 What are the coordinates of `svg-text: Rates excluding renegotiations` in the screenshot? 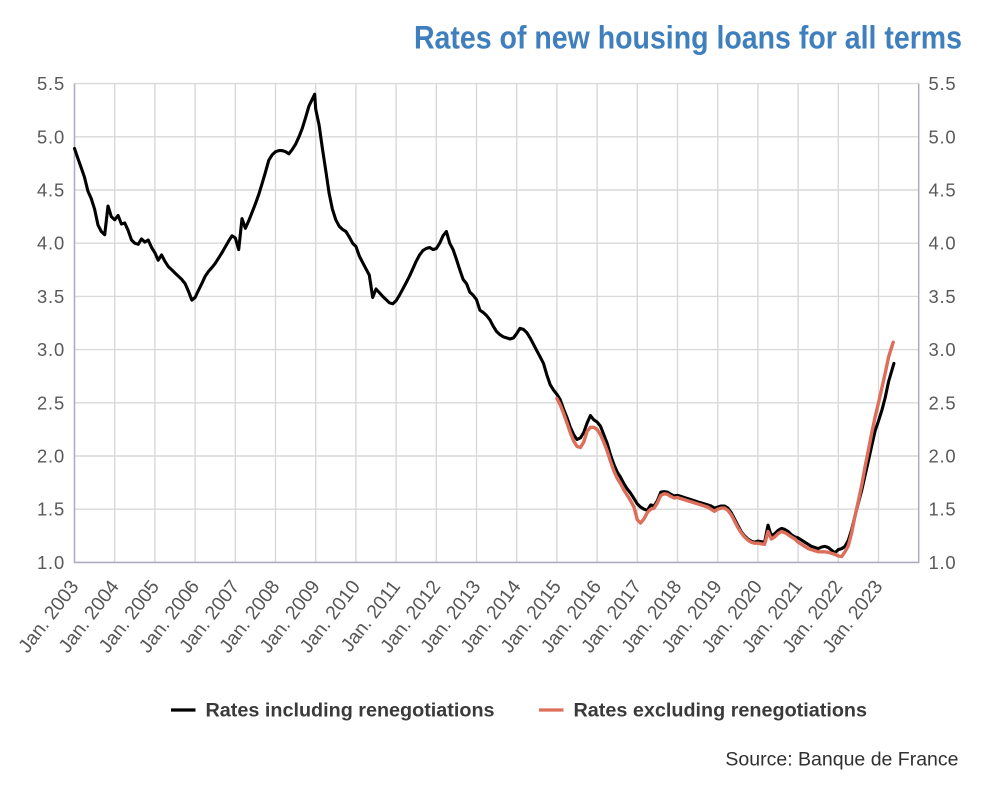 It's located at (720, 711).